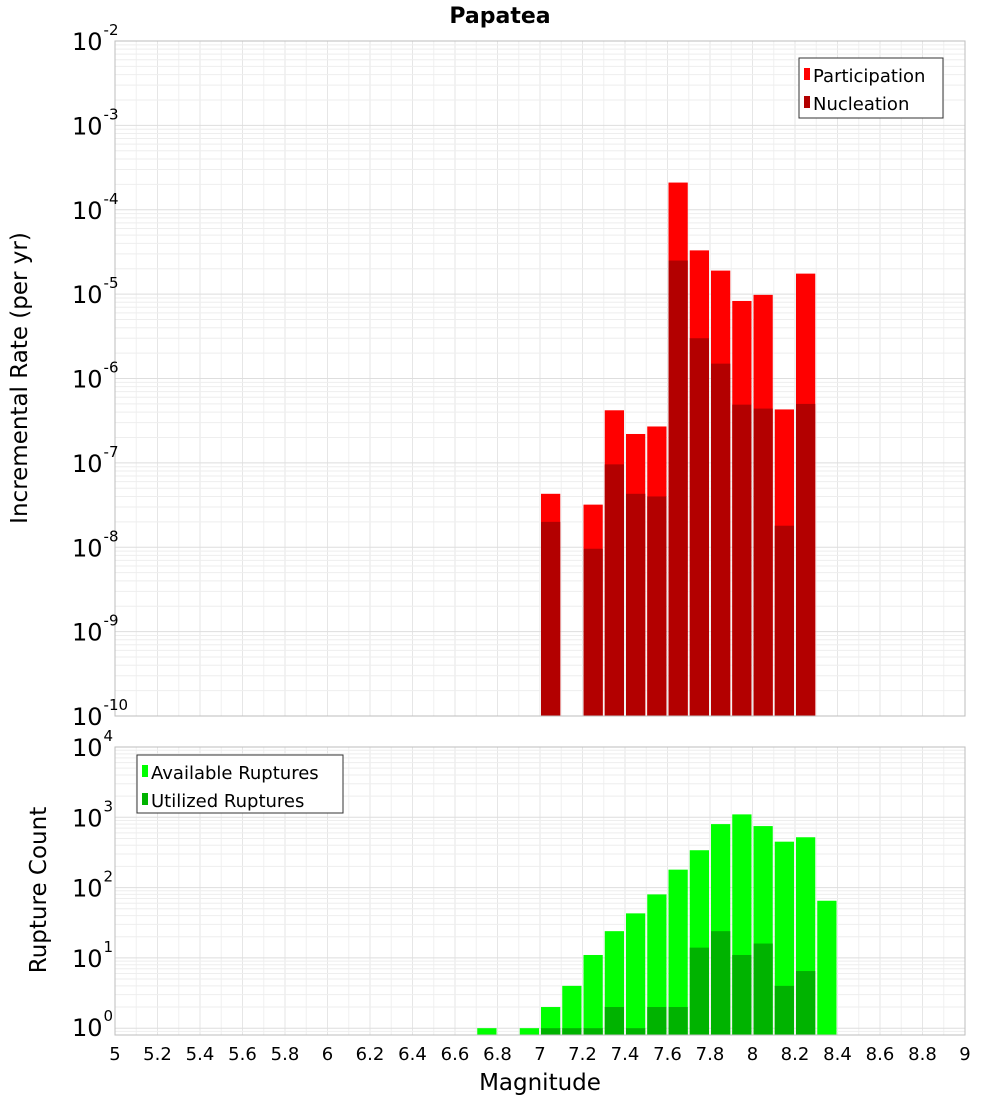  Describe the element at coordinates (242, 1054) in the screenshot. I see `x-tick-label: 5.6` at that location.